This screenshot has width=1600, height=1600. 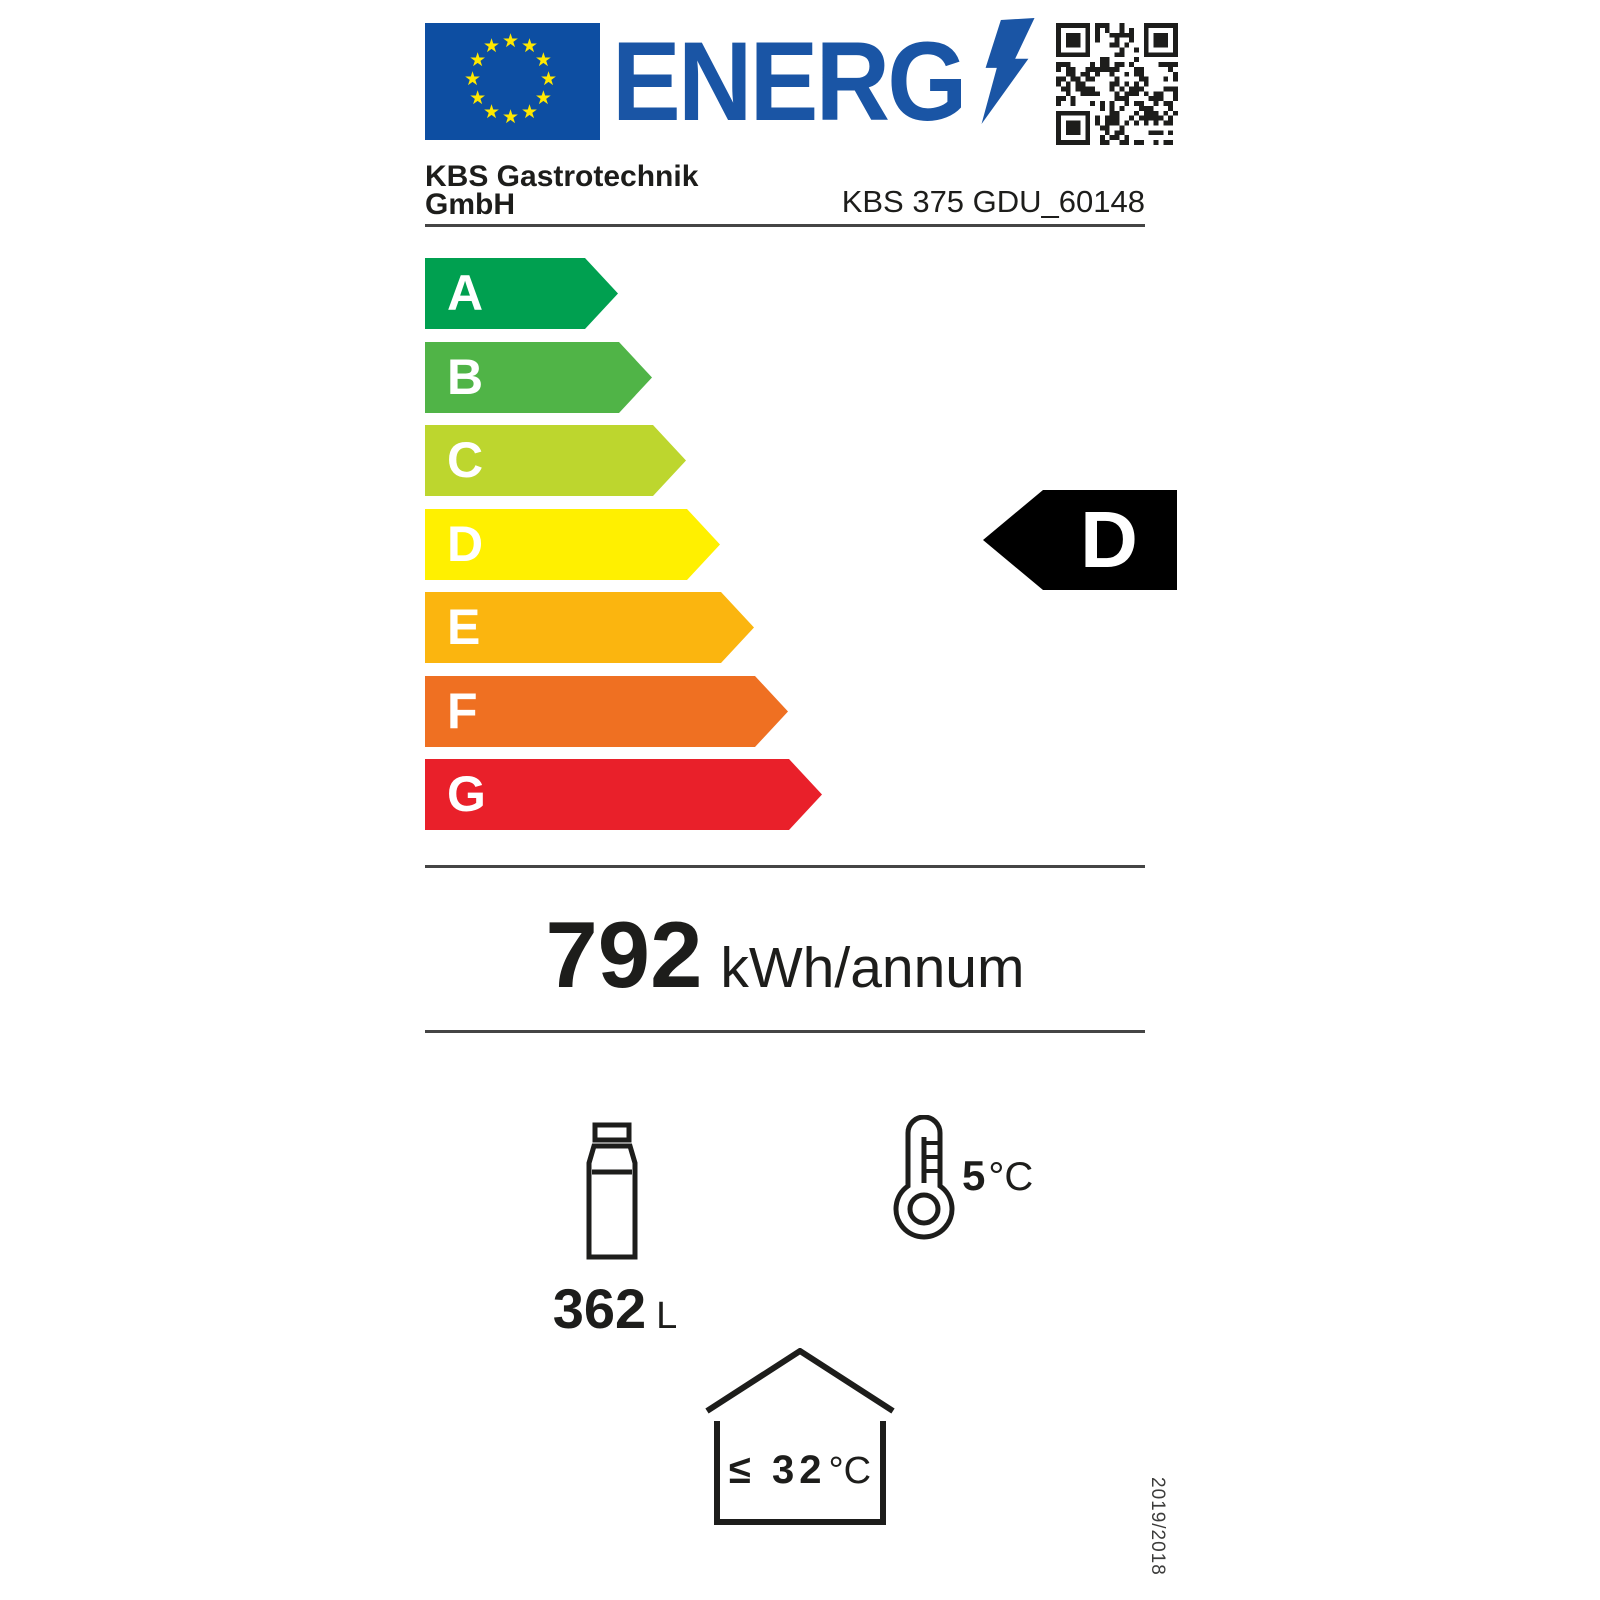 I want to click on scale-arrow-a: A, so click(x=521, y=293).